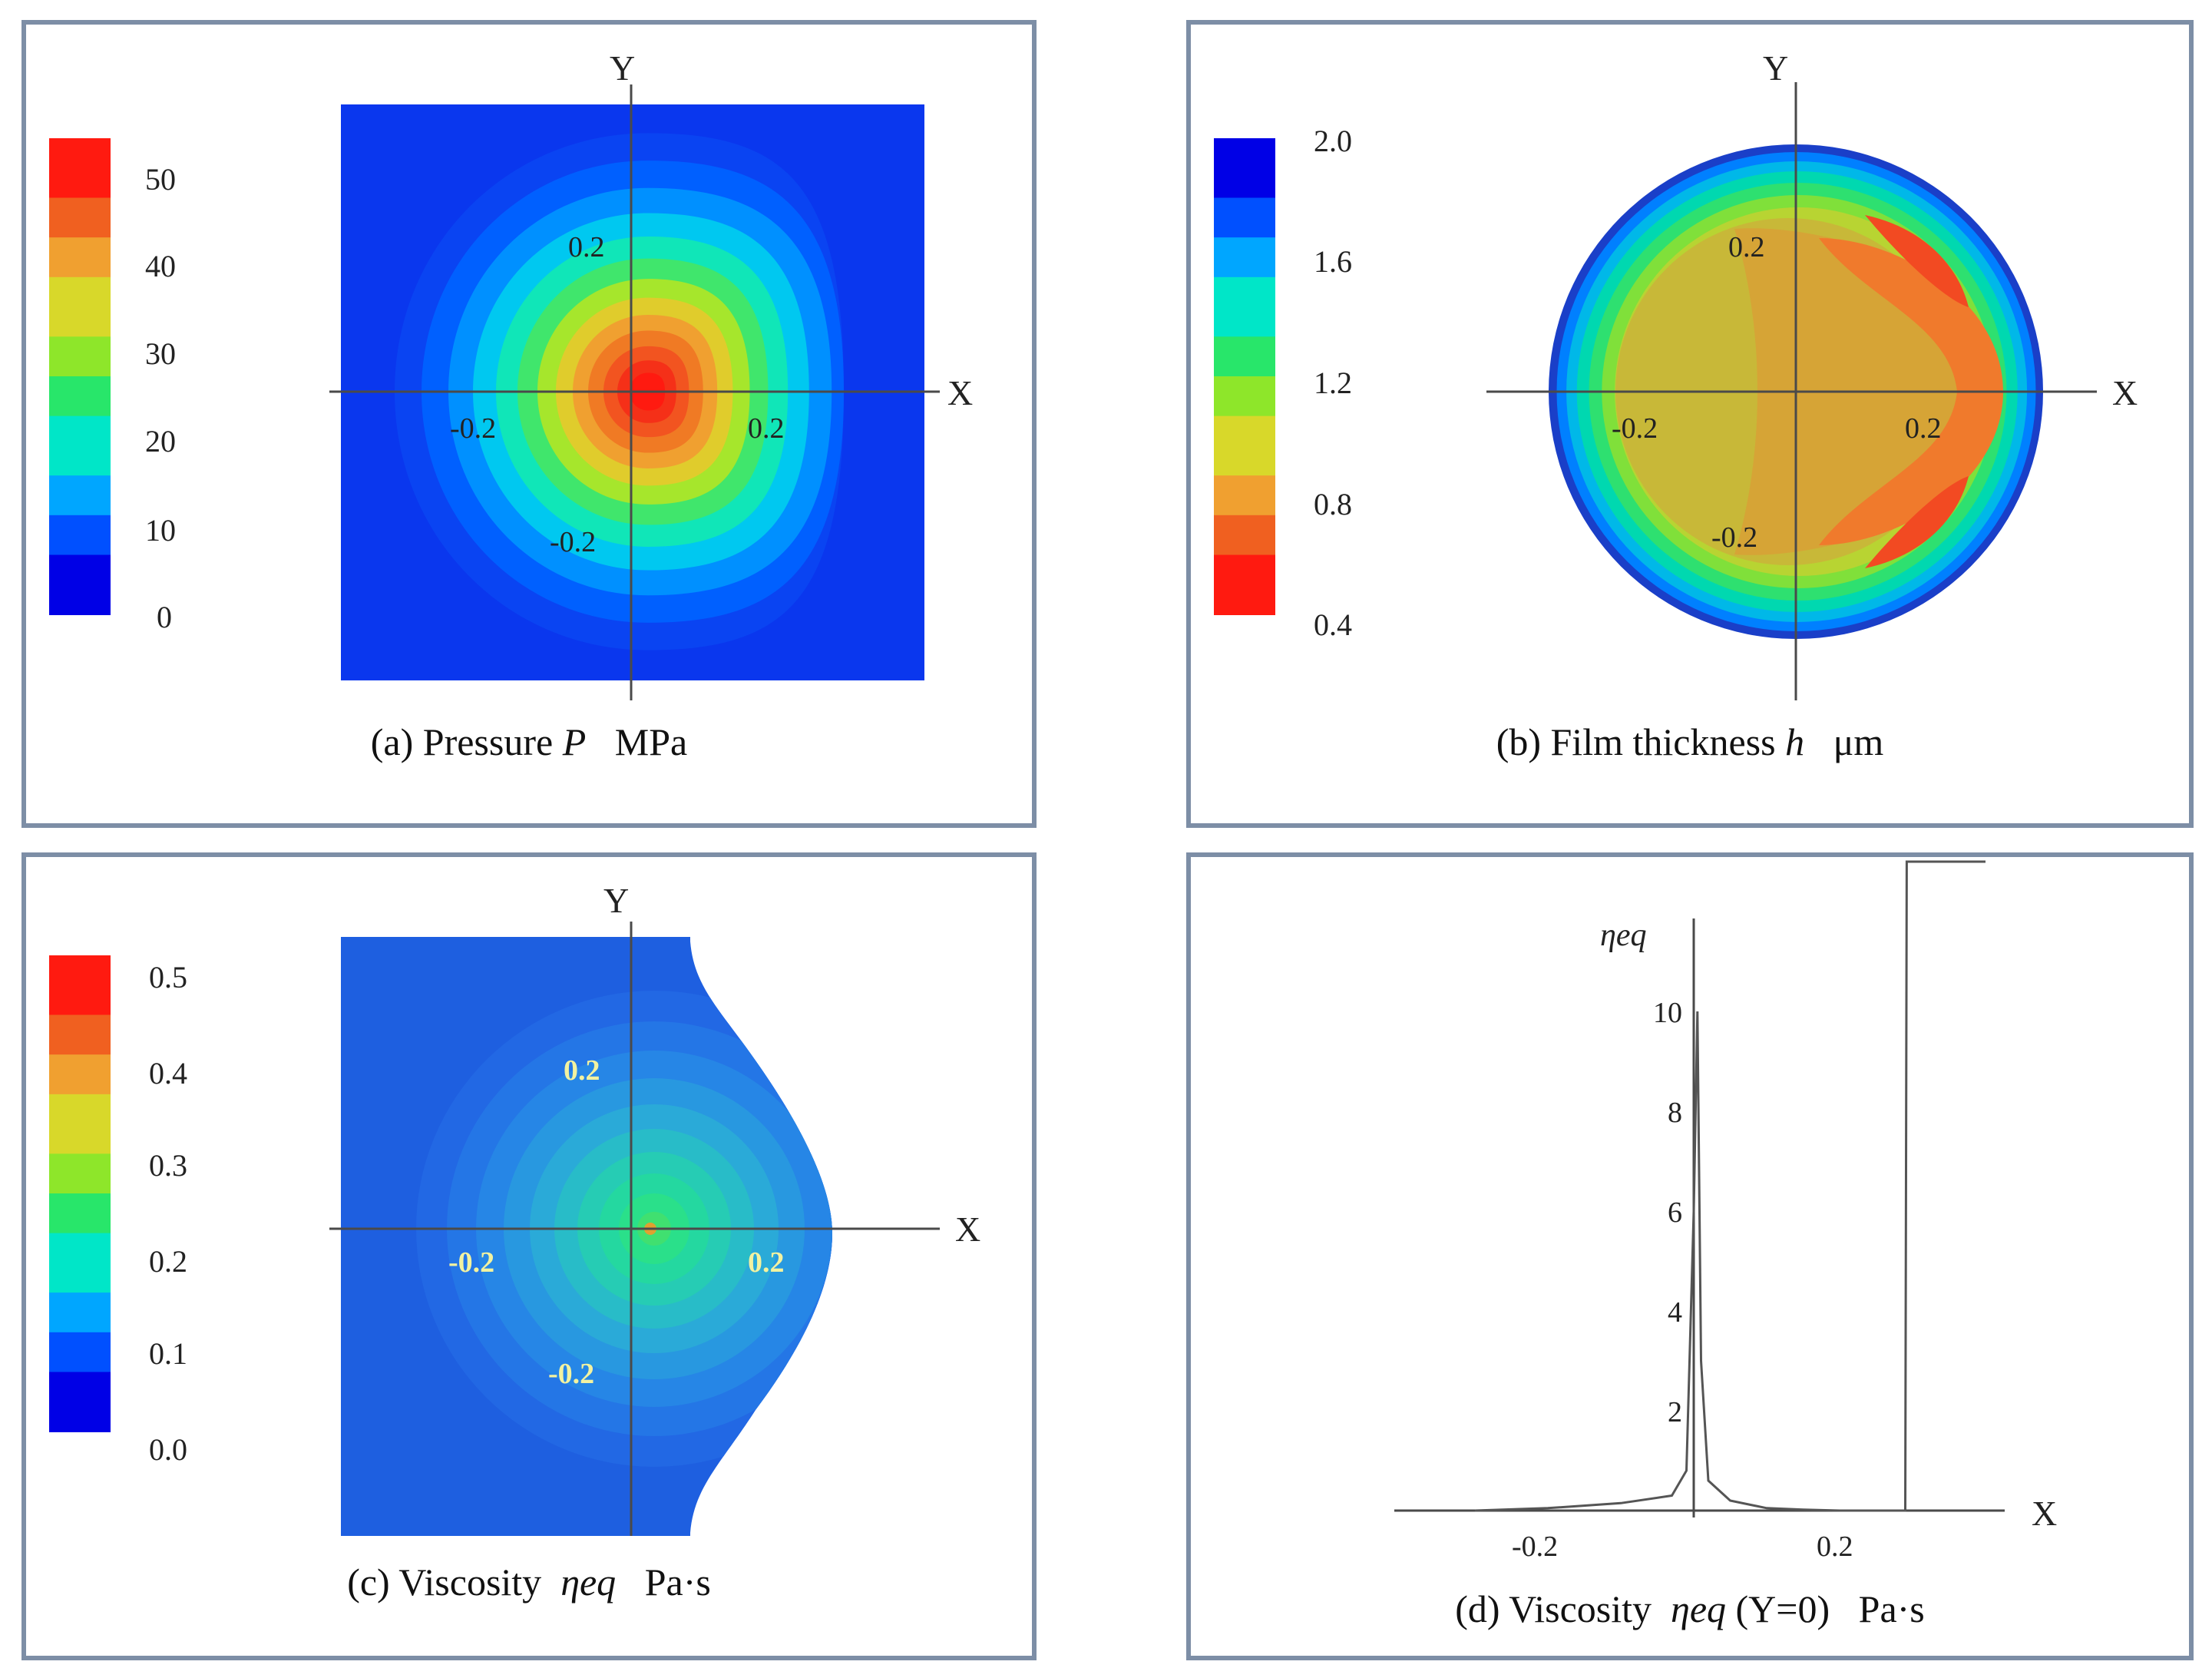  What do you see at coordinates (587, 1236) in the screenshot?
I see `viscosity-field` at bounding box center [587, 1236].